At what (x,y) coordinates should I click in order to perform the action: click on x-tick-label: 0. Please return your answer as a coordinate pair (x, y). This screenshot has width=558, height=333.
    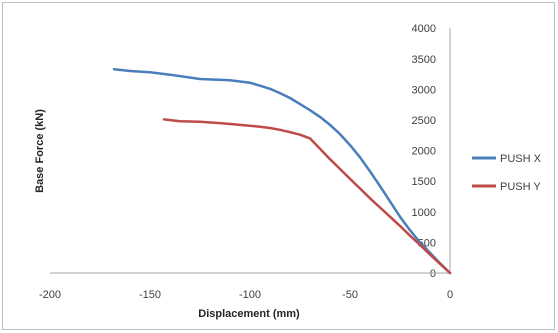
    Looking at the image, I should click on (450, 295).